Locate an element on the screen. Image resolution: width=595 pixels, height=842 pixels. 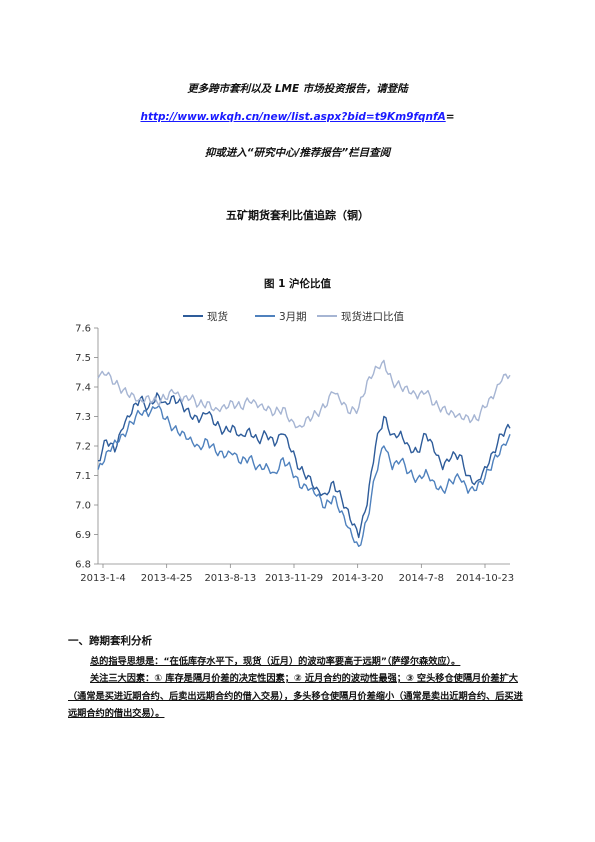
y-tick-label: 7.4 is located at coordinates (83, 388).